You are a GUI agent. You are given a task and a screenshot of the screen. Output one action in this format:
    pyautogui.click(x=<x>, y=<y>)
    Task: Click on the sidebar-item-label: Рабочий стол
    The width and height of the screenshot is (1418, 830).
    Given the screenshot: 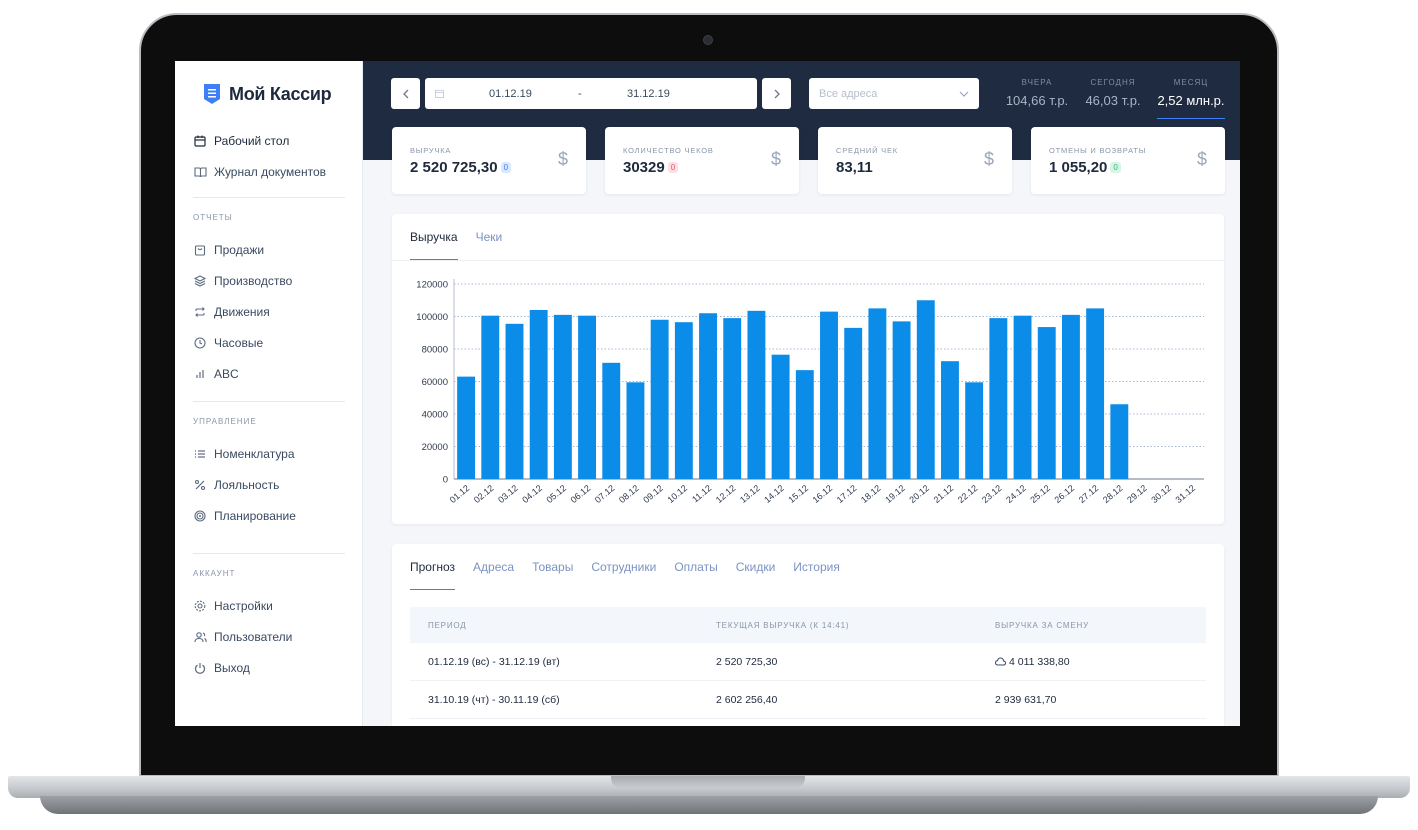 What is the action you would take?
    pyautogui.click(x=252, y=140)
    